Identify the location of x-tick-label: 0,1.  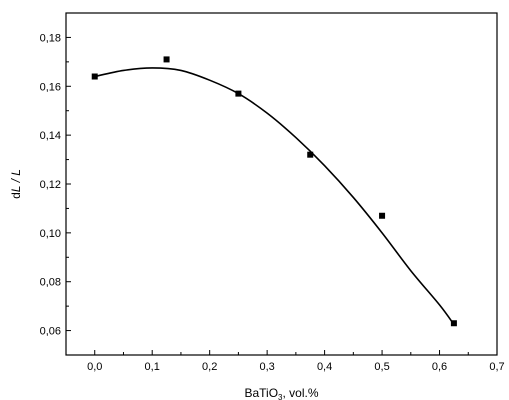
(152, 367).